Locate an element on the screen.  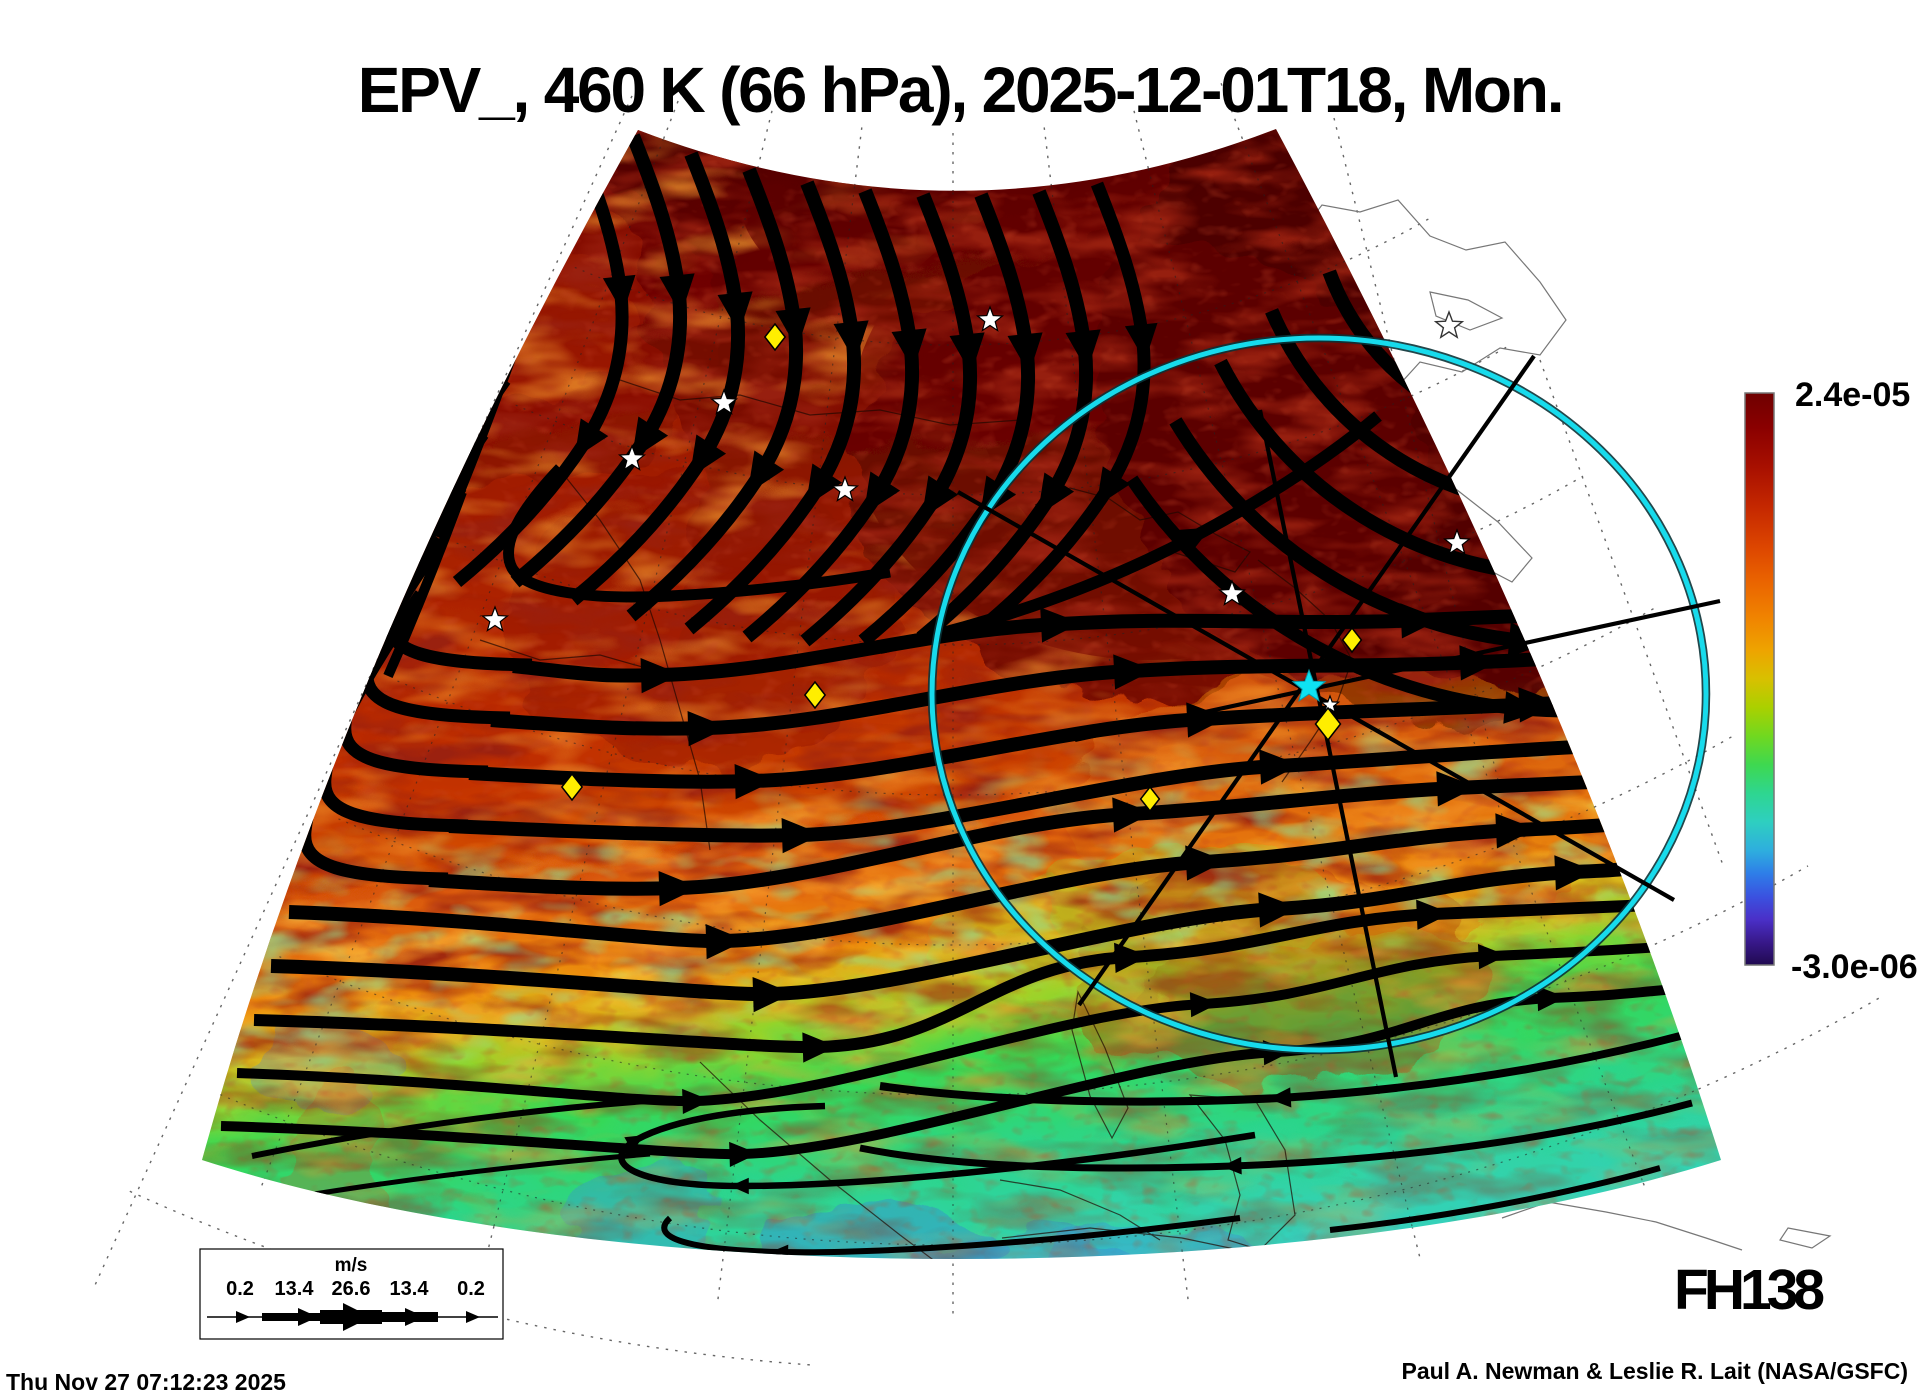
svg-text: Thu Nov 27 07:12:23 2025 is located at coordinates (146, 1381).